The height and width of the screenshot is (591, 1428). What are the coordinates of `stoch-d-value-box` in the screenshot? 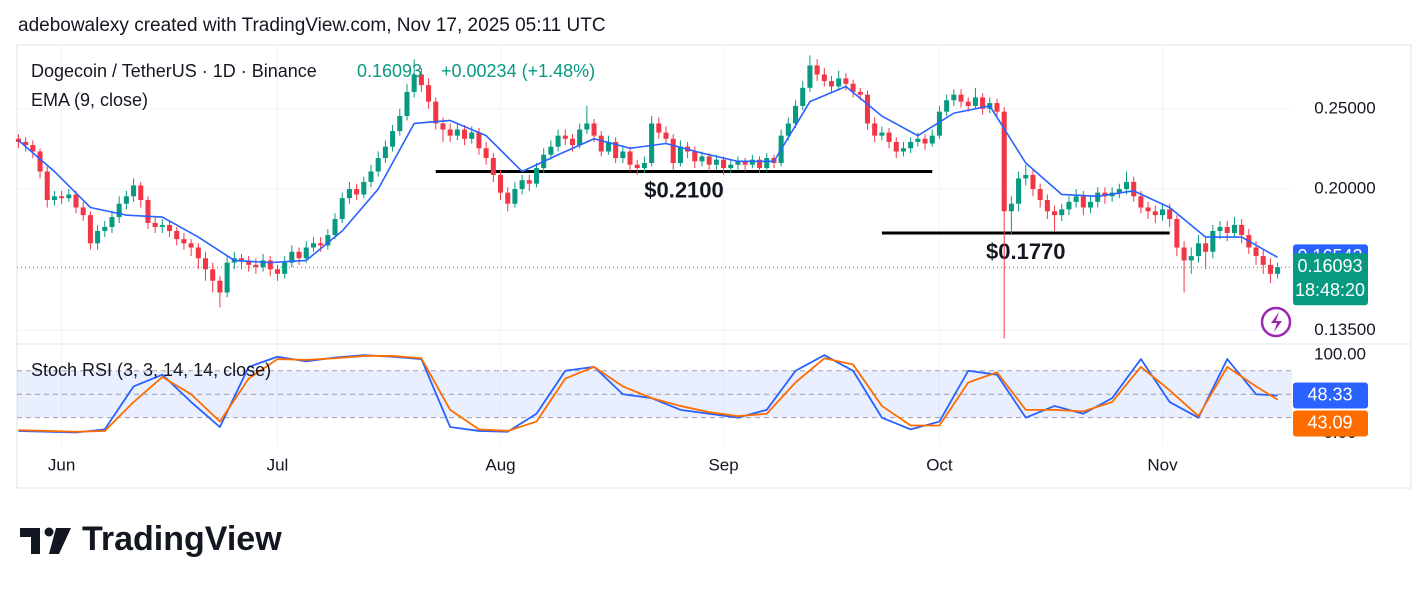 It's located at (1330, 423).